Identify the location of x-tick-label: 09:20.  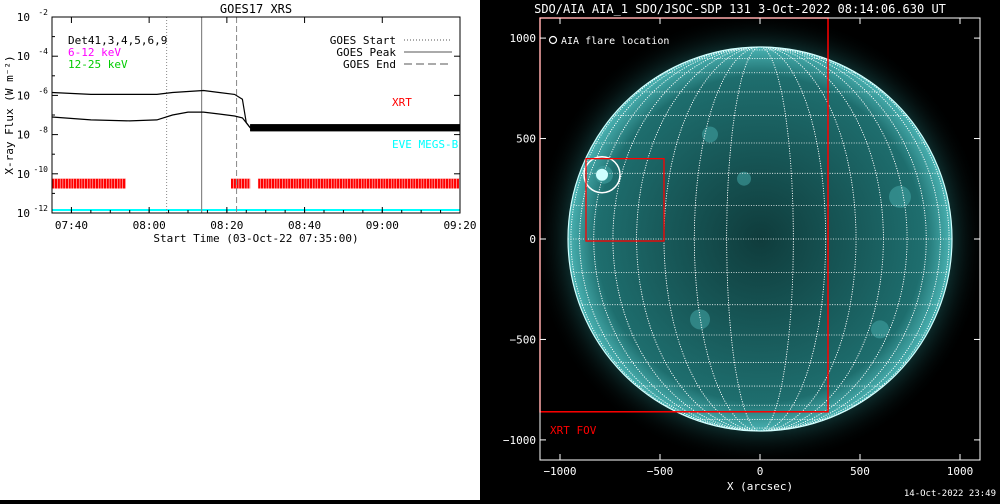
(459, 225).